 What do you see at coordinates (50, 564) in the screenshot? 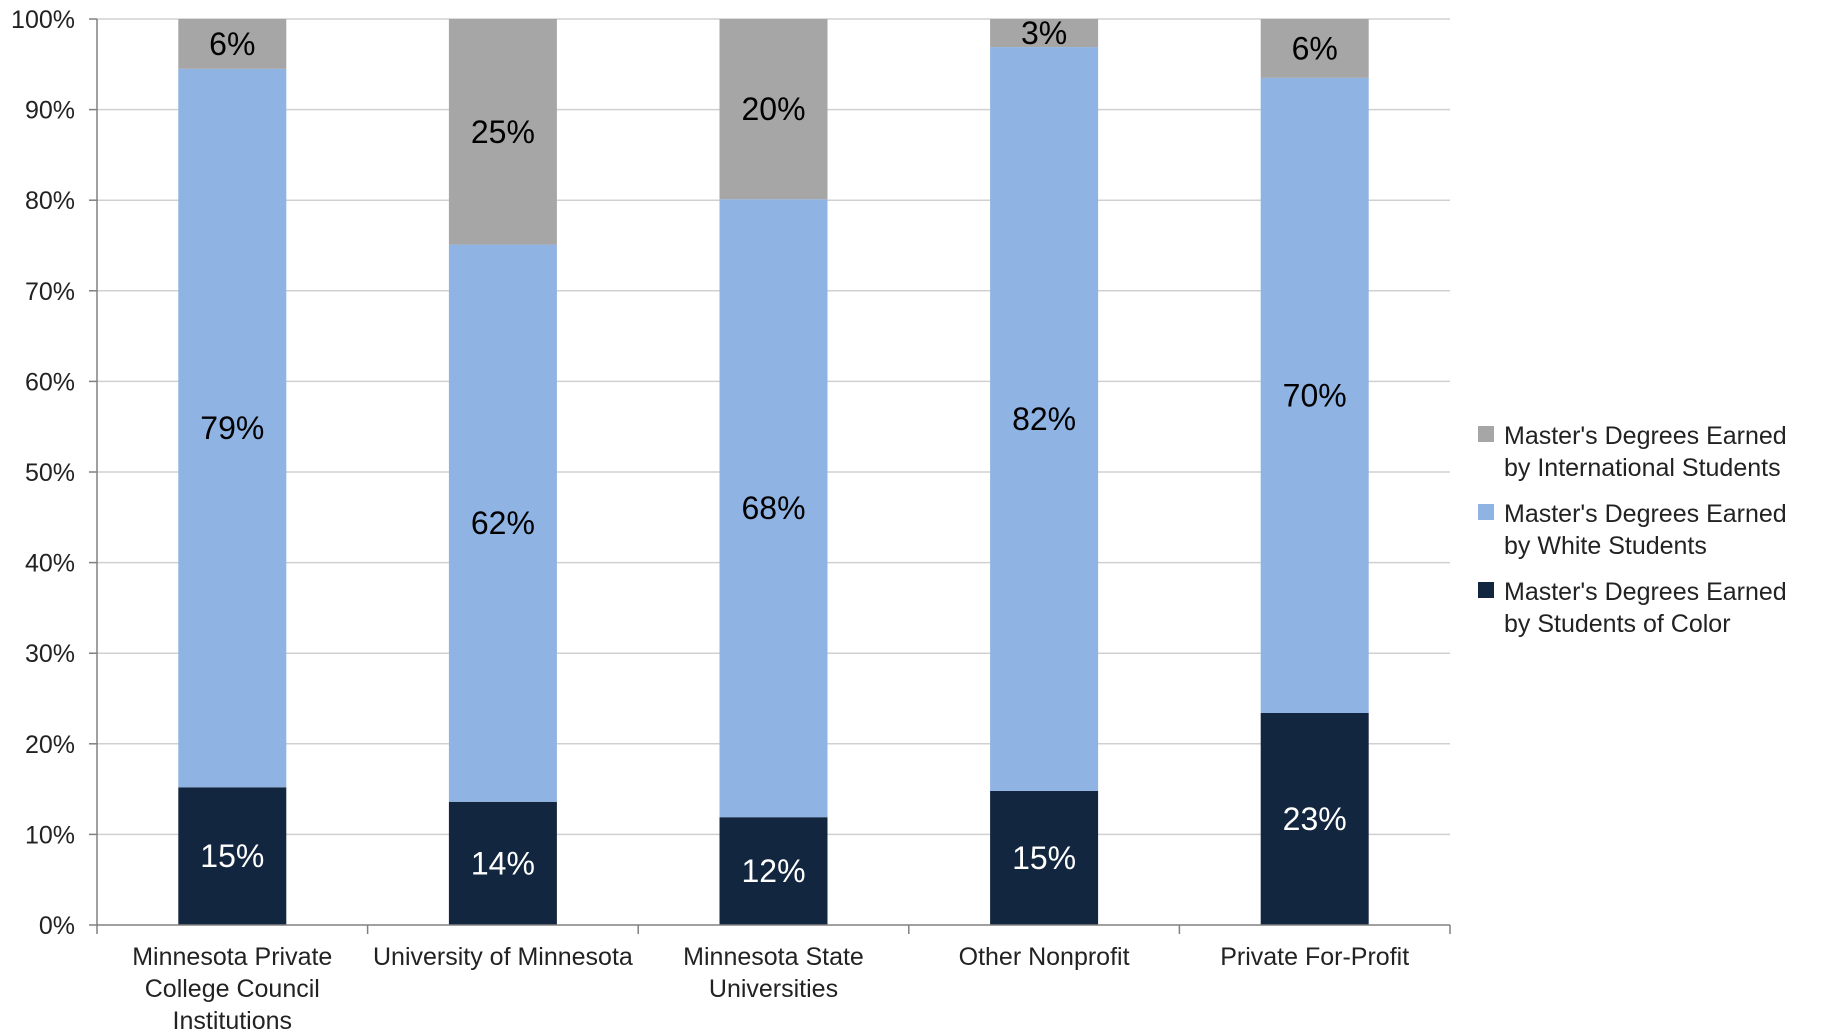
I see `y-tick-label: 40%` at bounding box center [50, 564].